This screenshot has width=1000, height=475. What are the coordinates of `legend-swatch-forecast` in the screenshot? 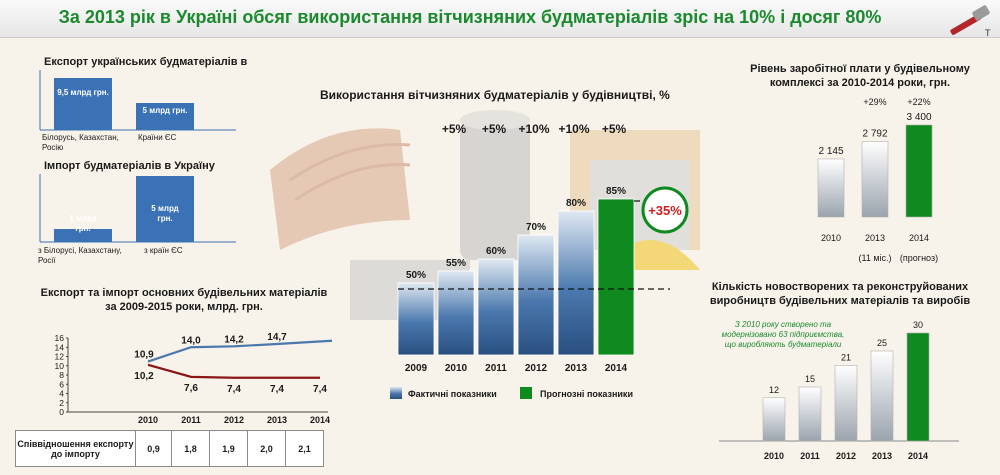 It's located at (526, 393).